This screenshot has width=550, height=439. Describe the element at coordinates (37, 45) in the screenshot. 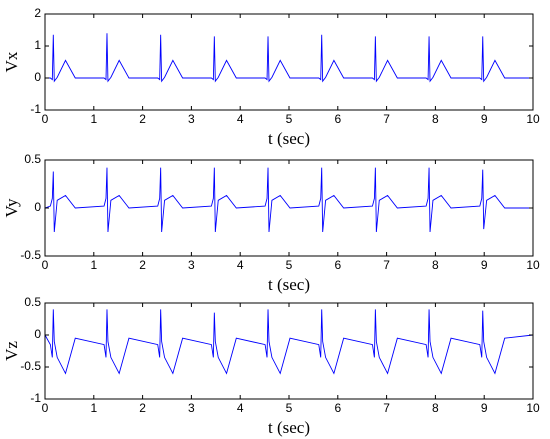

I see `y-tick-label: 1` at that location.